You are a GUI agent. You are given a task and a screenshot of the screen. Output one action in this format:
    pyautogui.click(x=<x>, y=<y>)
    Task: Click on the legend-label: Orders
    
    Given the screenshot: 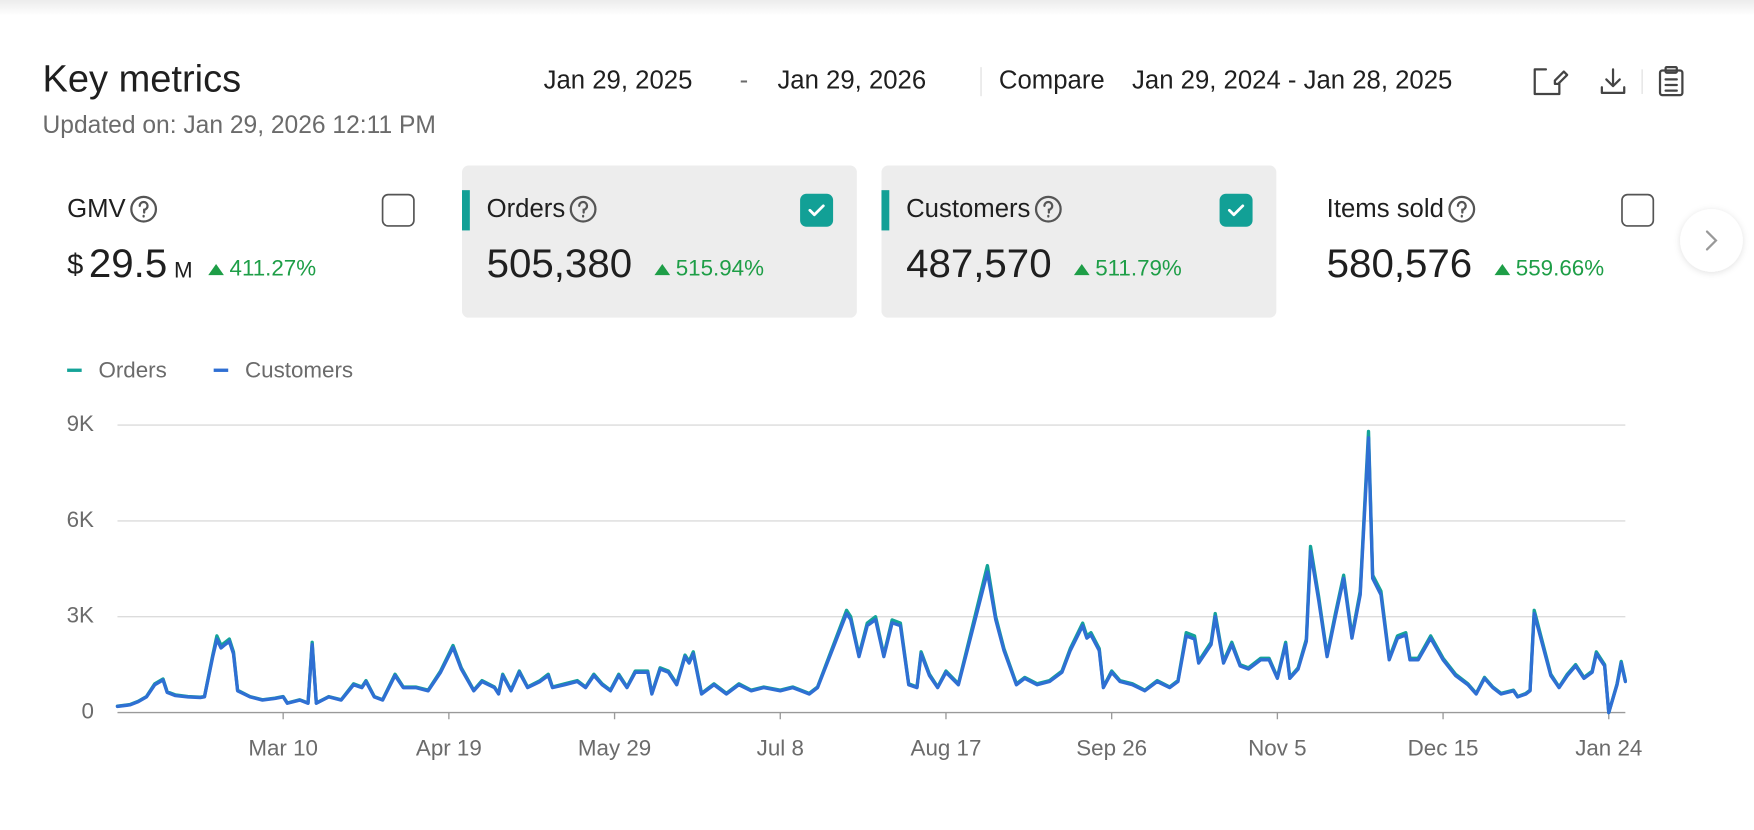 What is the action you would take?
    pyautogui.click(x=132, y=369)
    